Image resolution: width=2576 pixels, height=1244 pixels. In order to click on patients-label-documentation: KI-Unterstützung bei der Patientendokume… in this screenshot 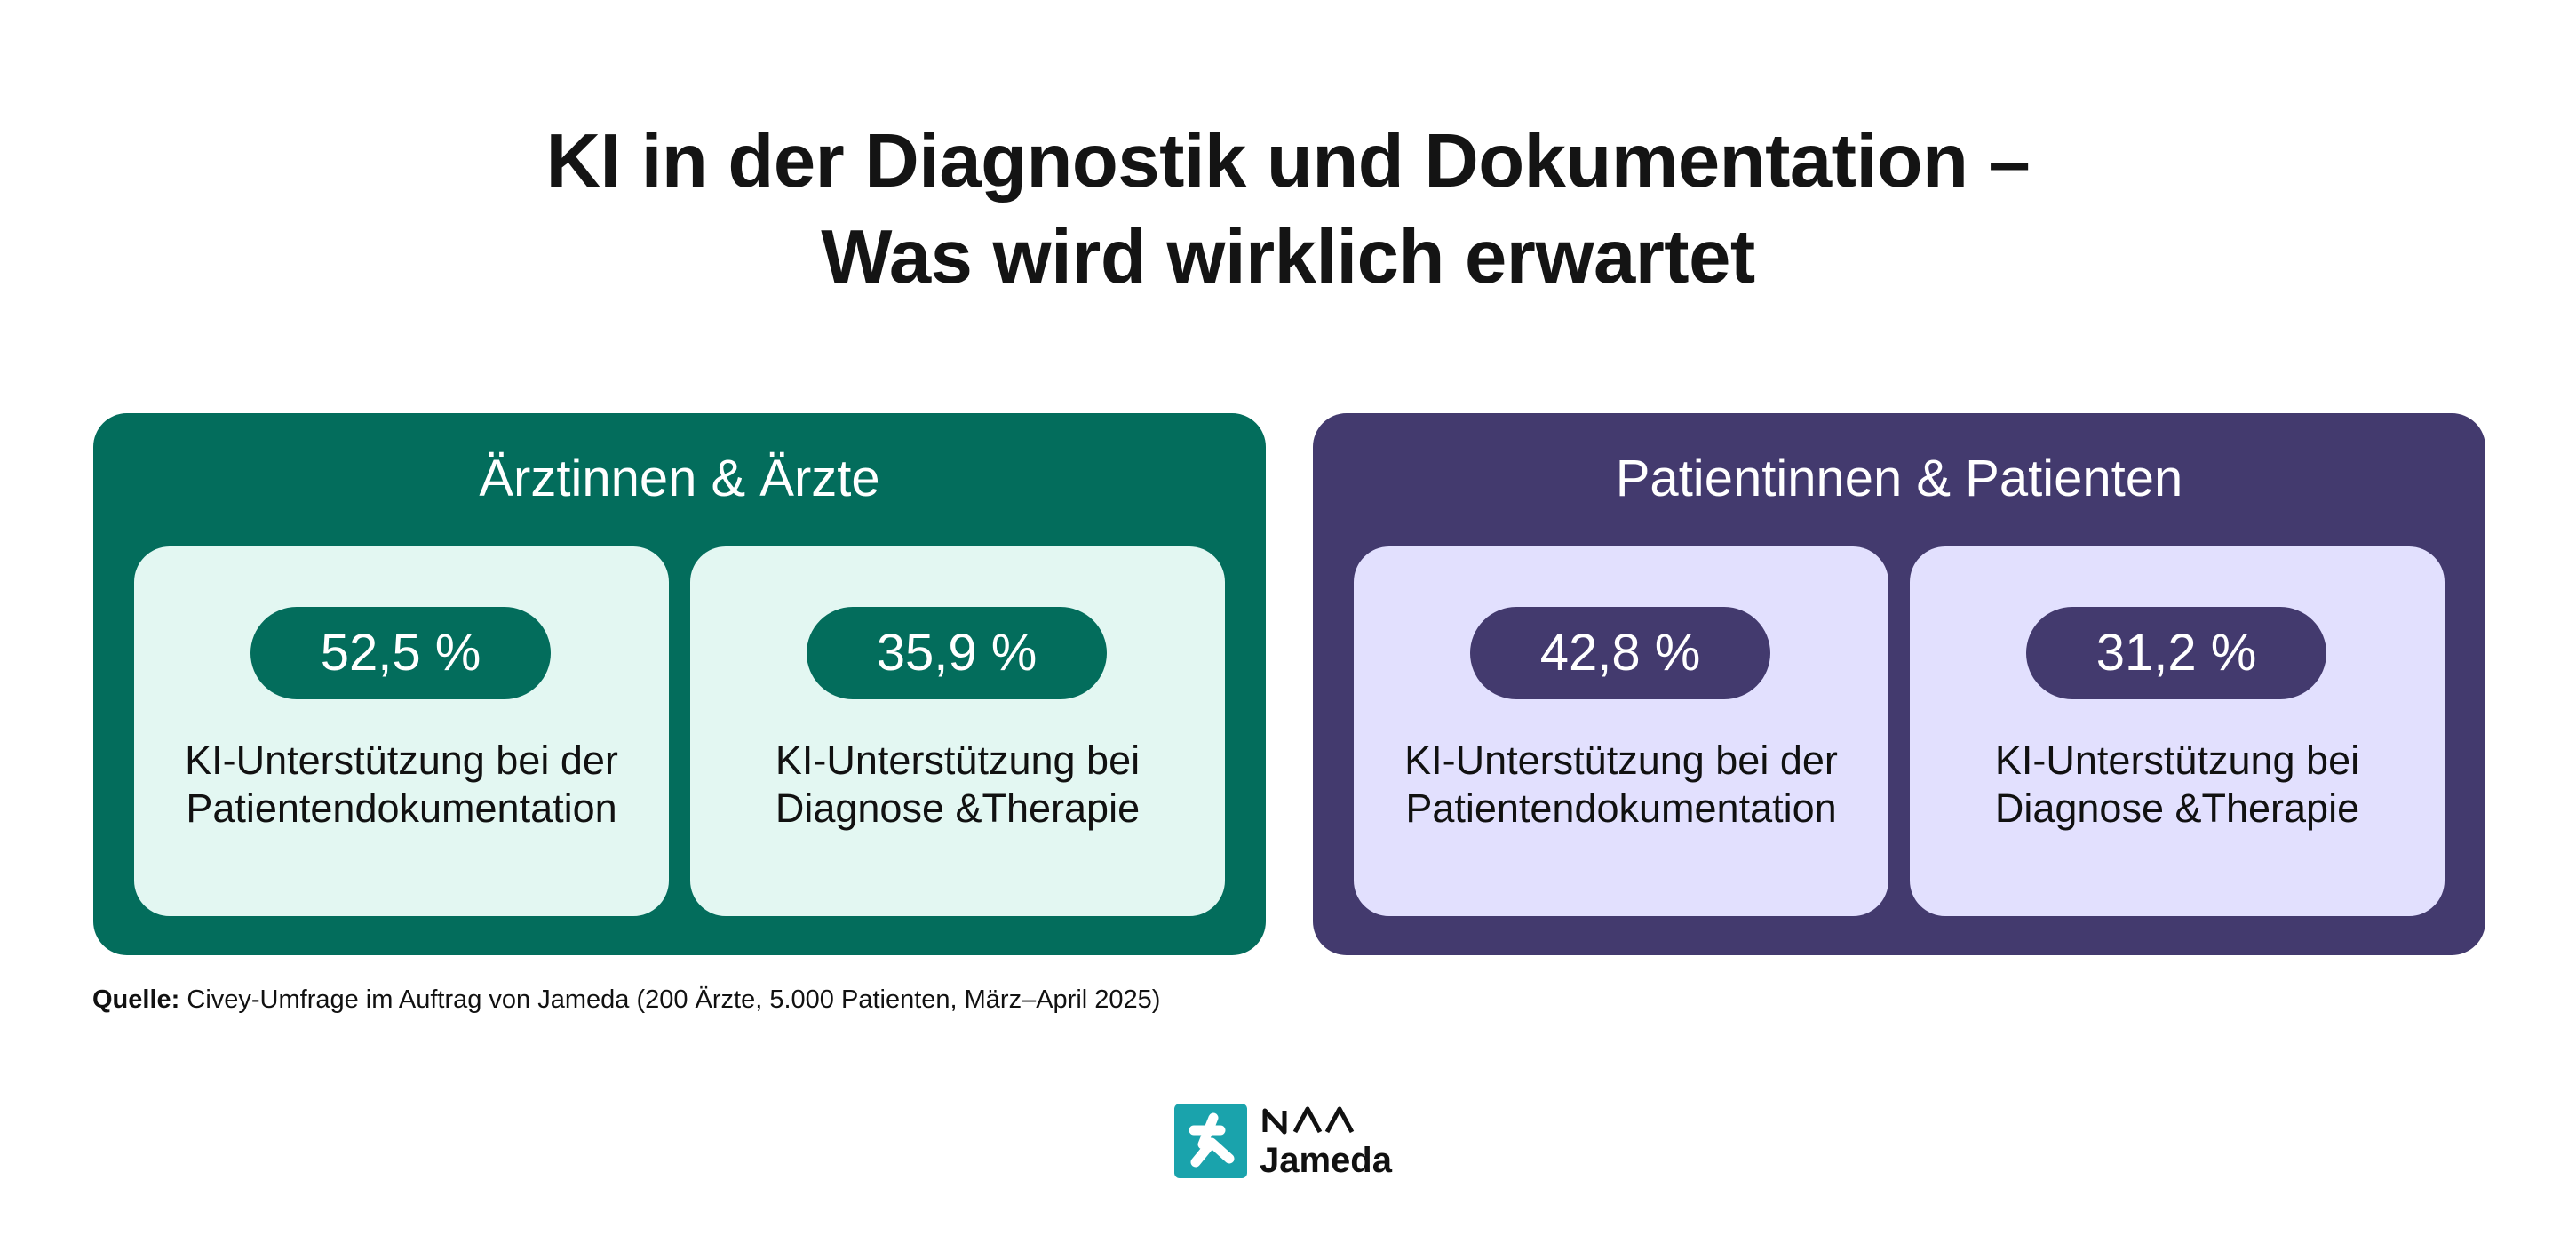, I will do `click(1621, 785)`.